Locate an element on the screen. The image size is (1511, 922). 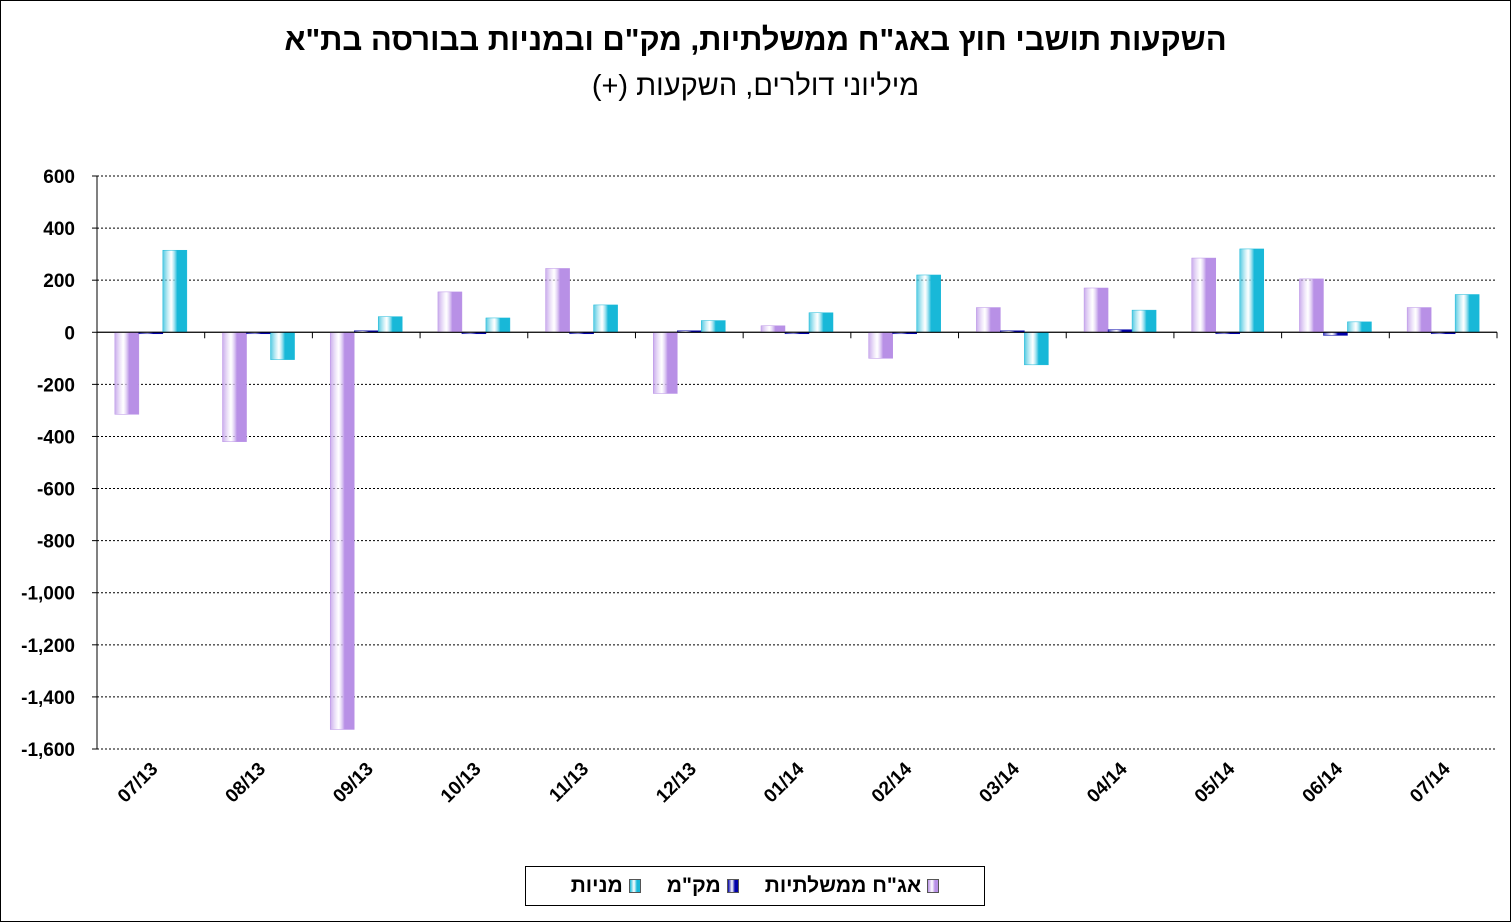
y-tick-label: 200 is located at coordinates (59, 281).